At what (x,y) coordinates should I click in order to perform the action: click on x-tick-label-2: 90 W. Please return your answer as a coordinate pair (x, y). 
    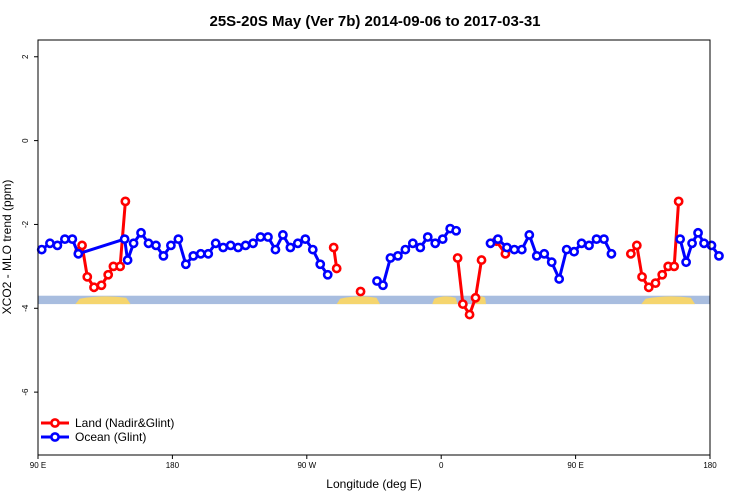
    Looking at the image, I should click on (306, 465).